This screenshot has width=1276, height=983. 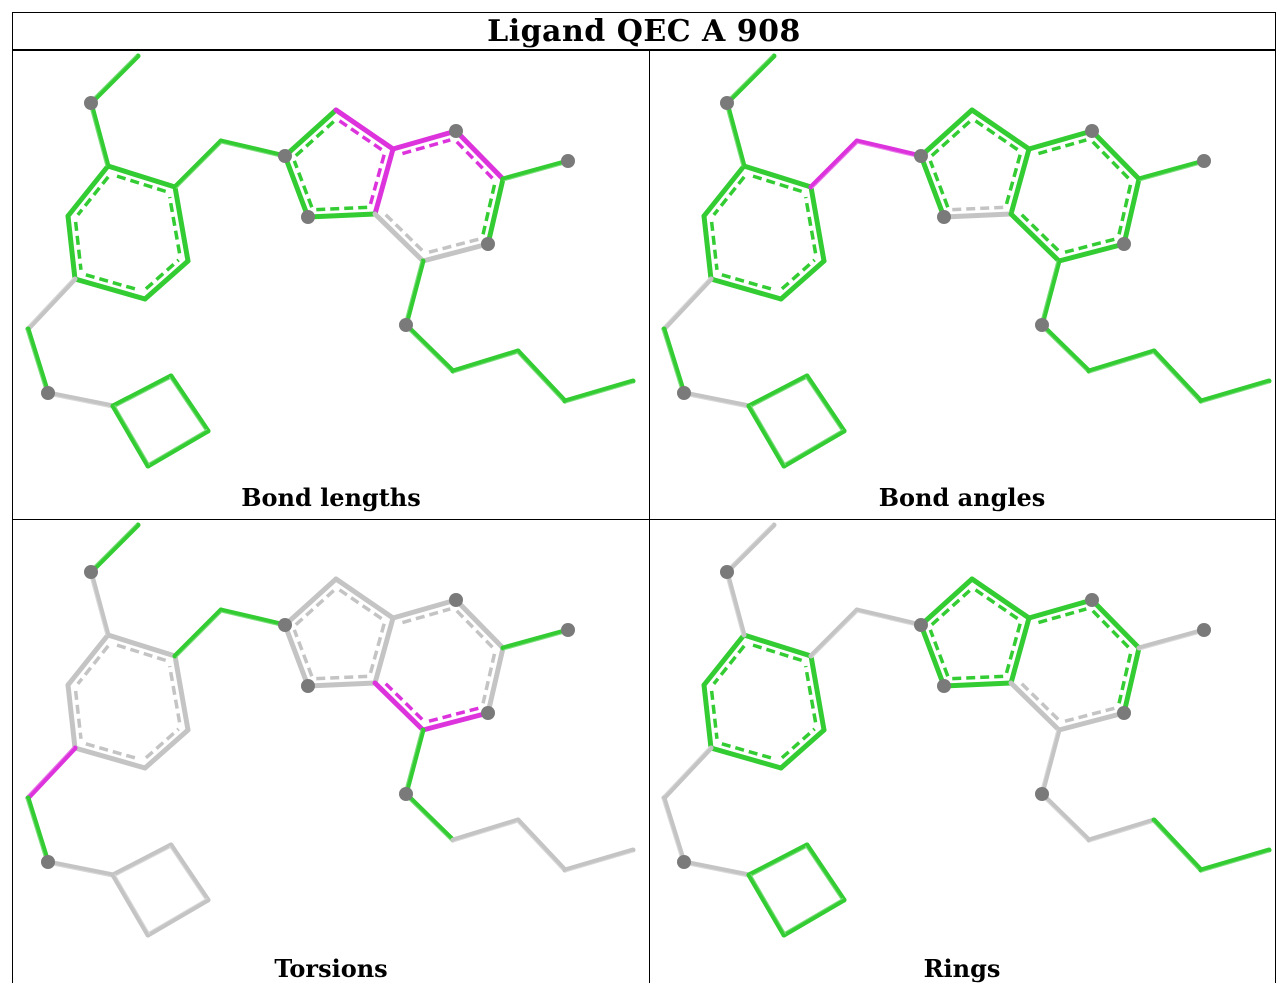 I want to click on caption-bond-angles: Bond angles, so click(x=962, y=497).